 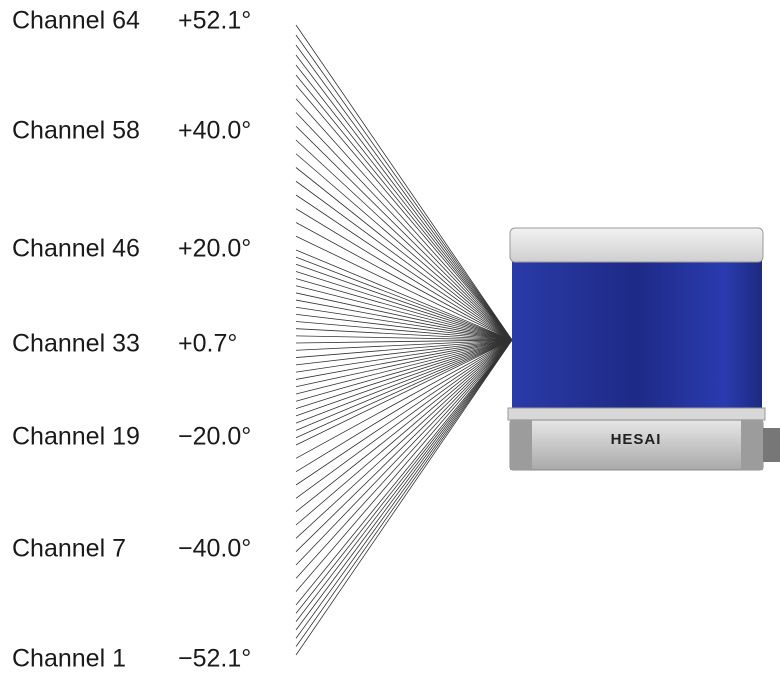 I want to click on channel-name: Channel 7, so click(x=69, y=549).